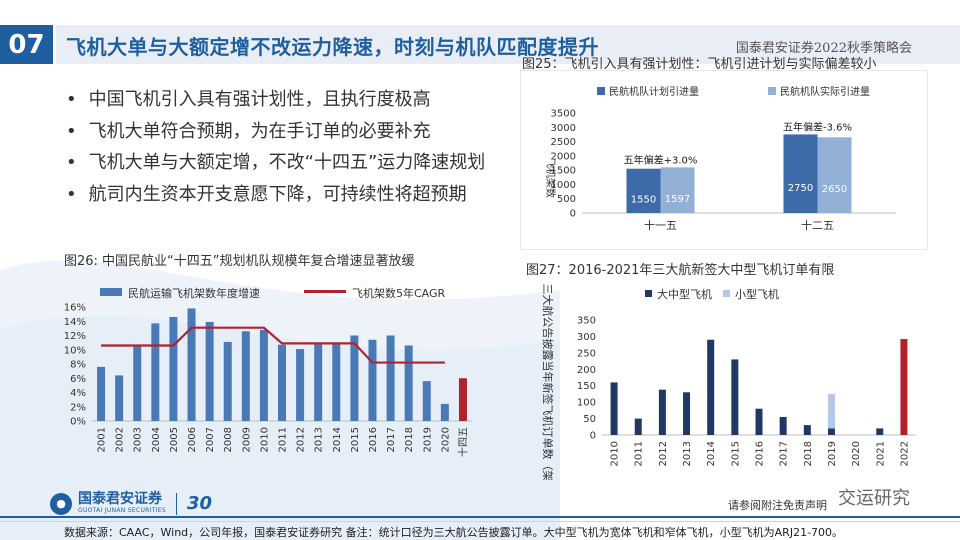  Describe the element at coordinates (301, 439) in the screenshot. I see `fig26-xtick-label: 2012` at that location.